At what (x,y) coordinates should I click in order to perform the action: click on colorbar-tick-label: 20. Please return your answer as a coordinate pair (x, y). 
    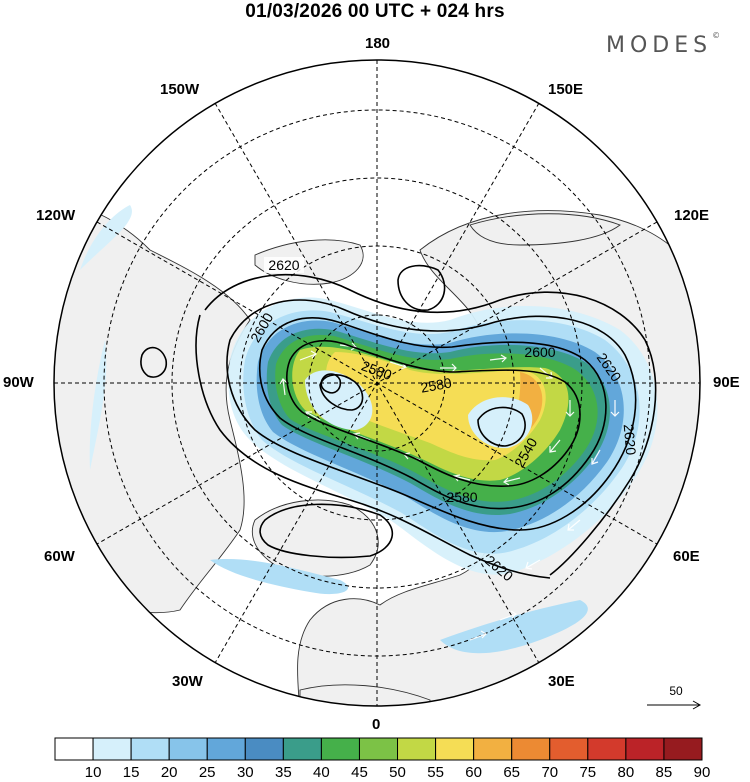
    Looking at the image, I should click on (169, 772).